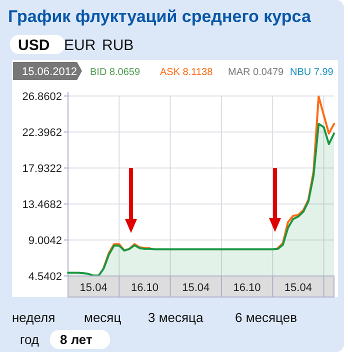 The width and height of the screenshot is (348, 356). I want to click on text: неделя, so click(34, 317).